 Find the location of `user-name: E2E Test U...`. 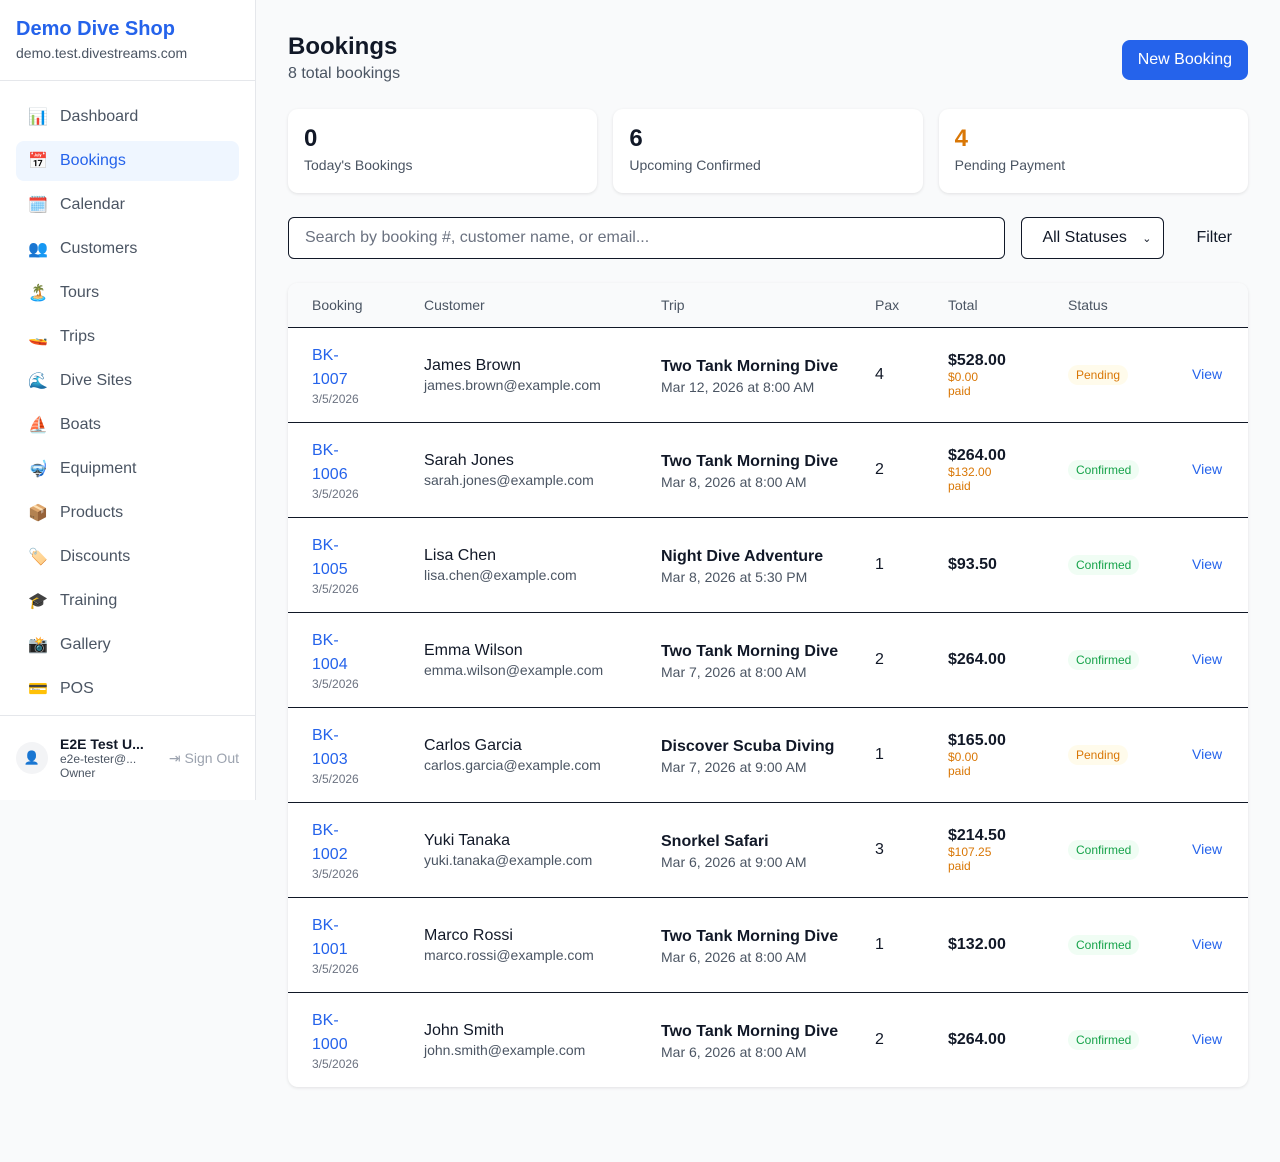

user-name: E2E Test U... is located at coordinates (102, 744).